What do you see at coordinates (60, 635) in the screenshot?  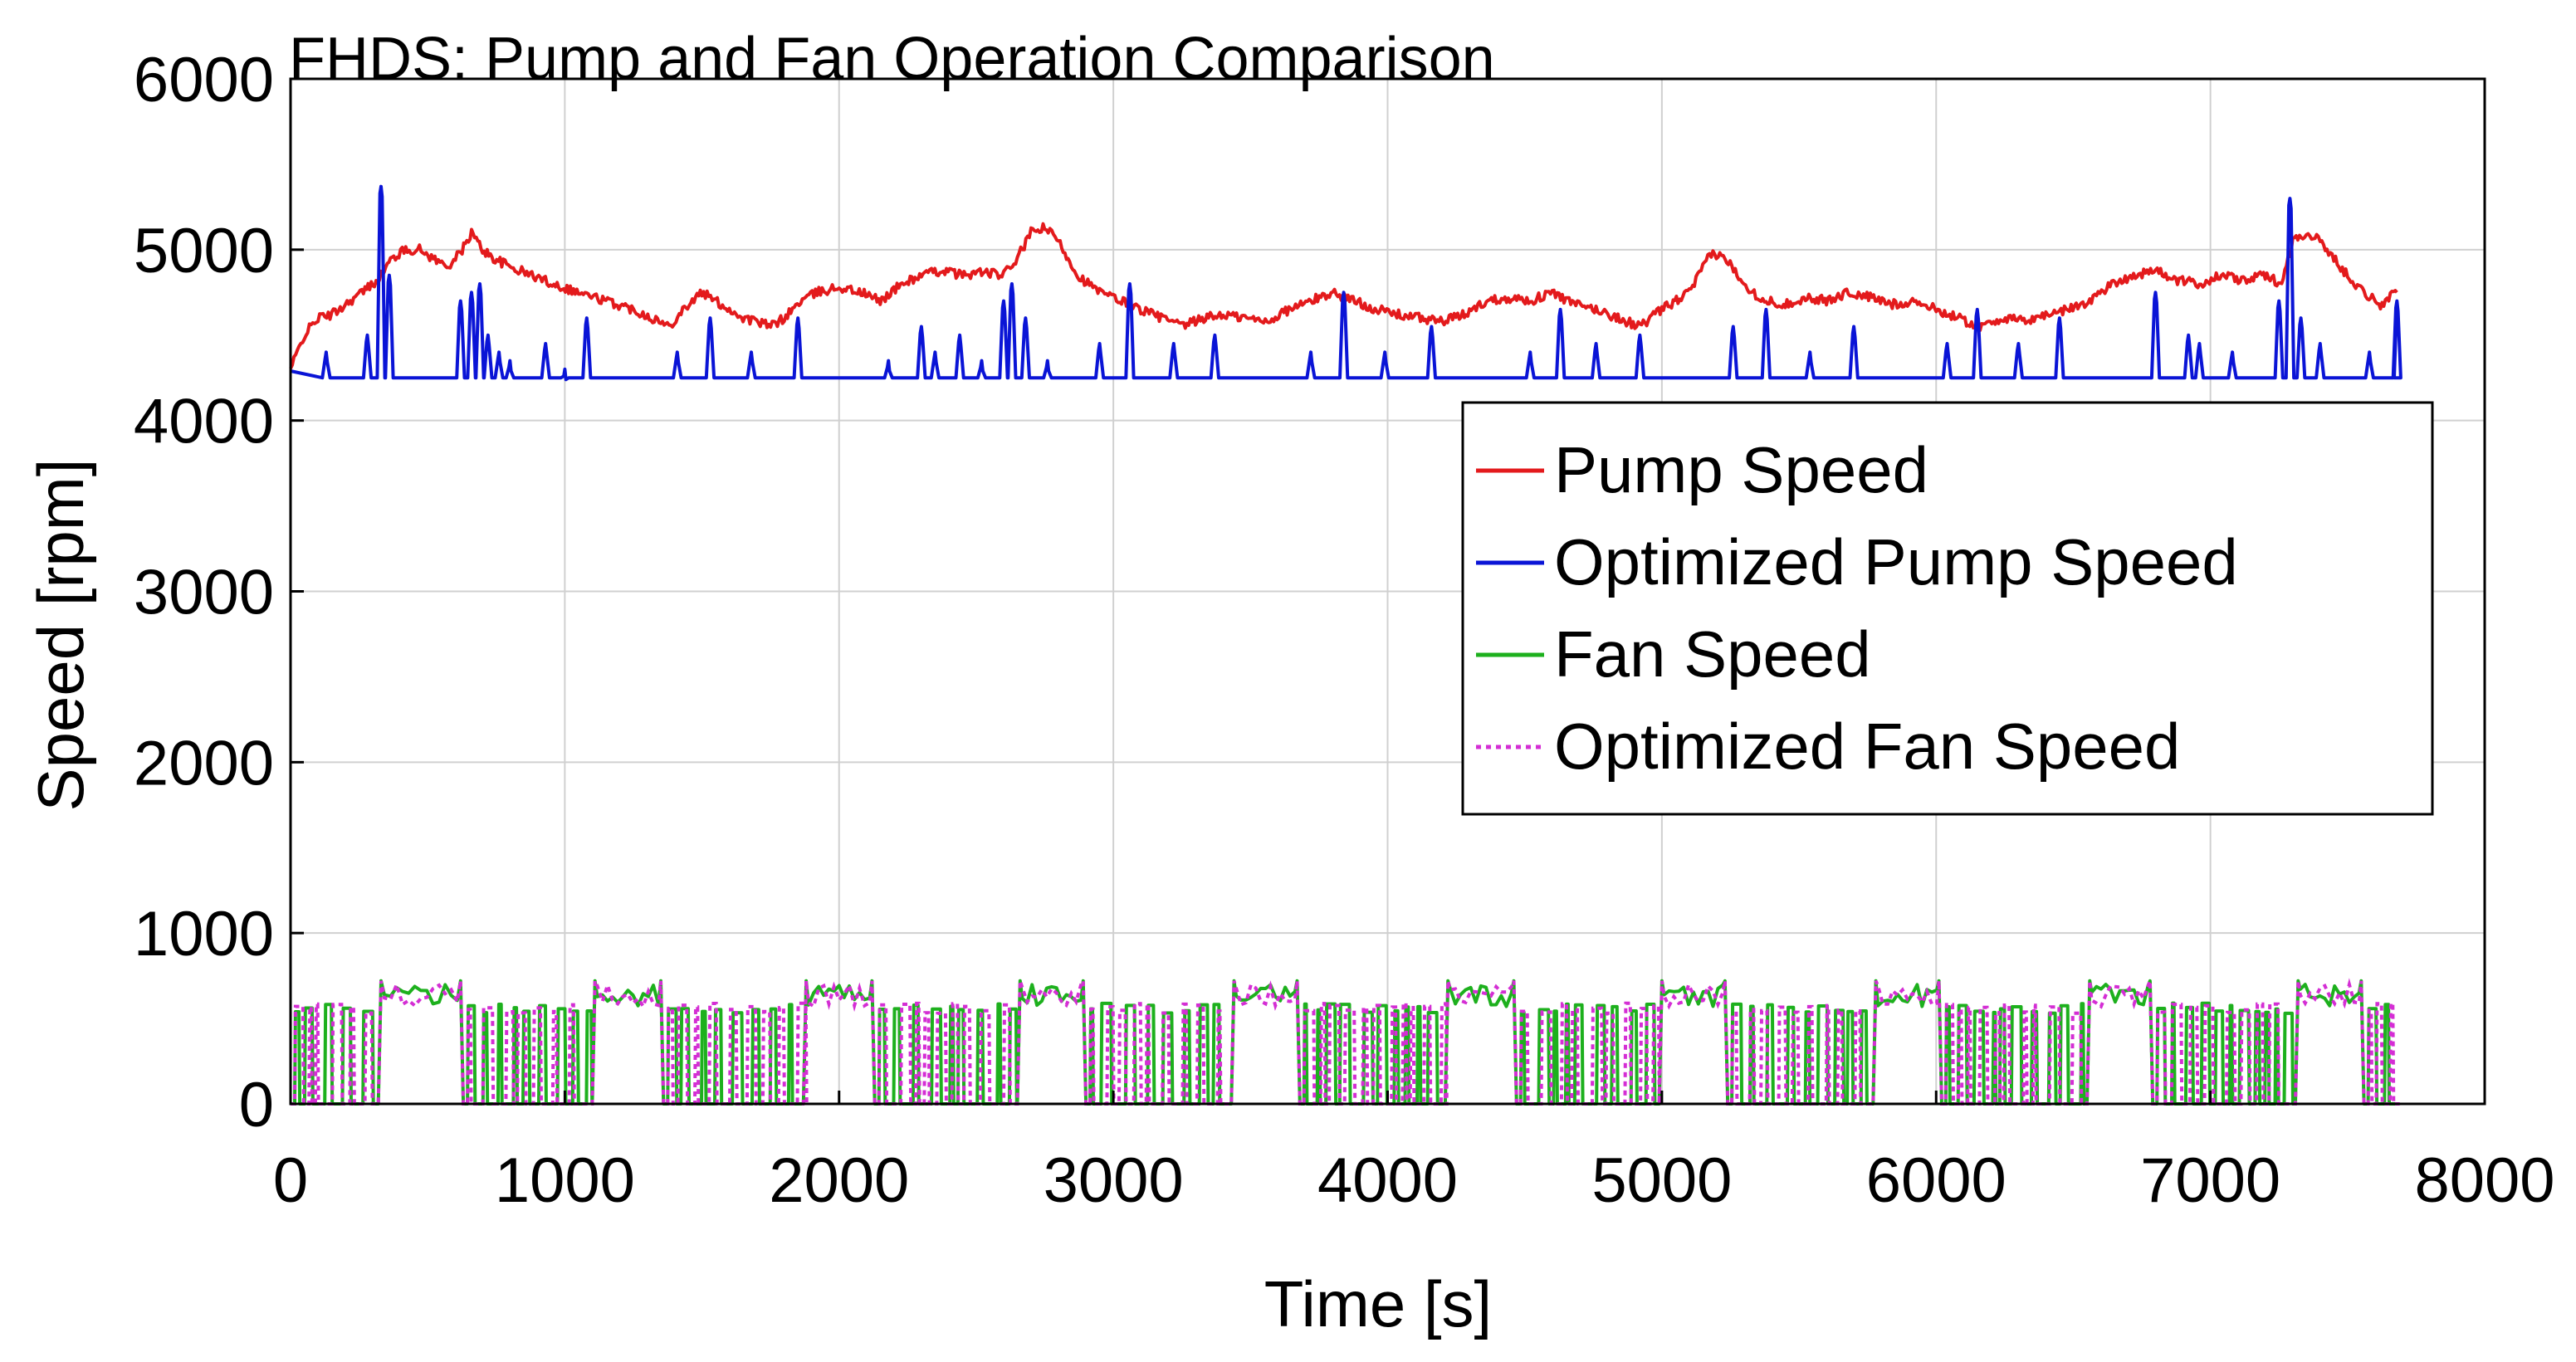 I see `y-axis-label: Speed [rpm]` at bounding box center [60, 635].